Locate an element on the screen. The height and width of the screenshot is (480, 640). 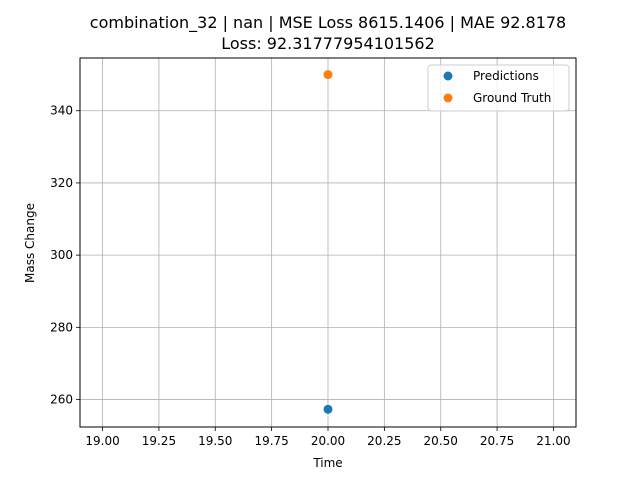
y-tick-label: 340 is located at coordinates (61, 111).